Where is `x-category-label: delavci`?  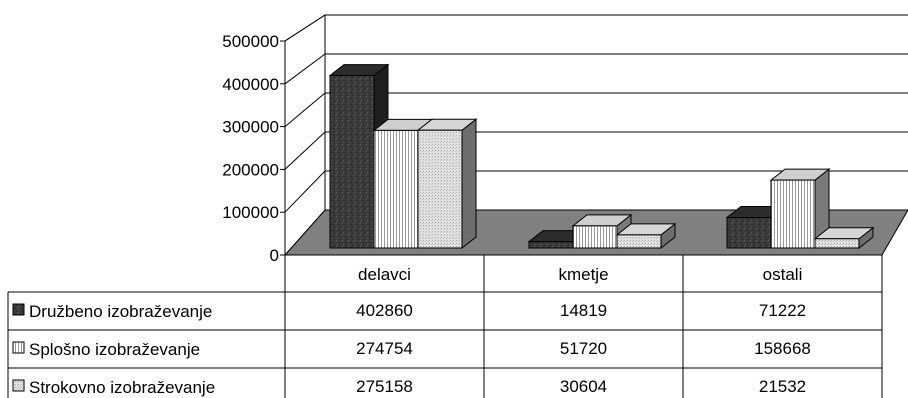
x-category-label: delavci is located at coordinates (384, 274).